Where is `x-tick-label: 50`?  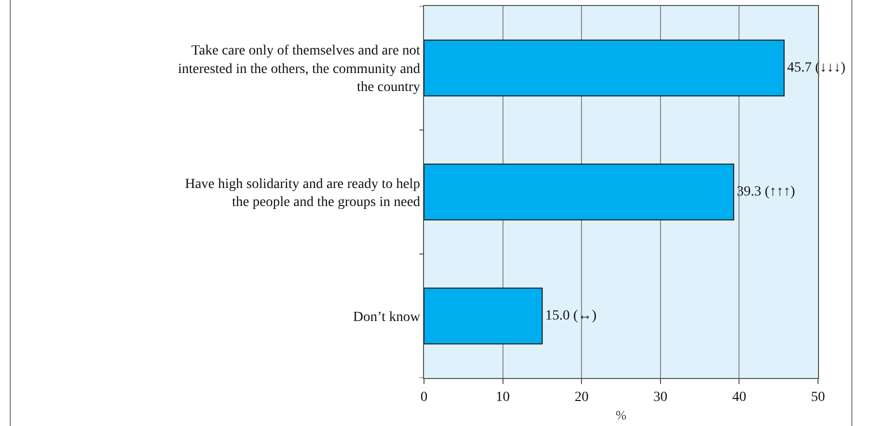
x-tick-label: 50 is located at coordinates (818, 397).